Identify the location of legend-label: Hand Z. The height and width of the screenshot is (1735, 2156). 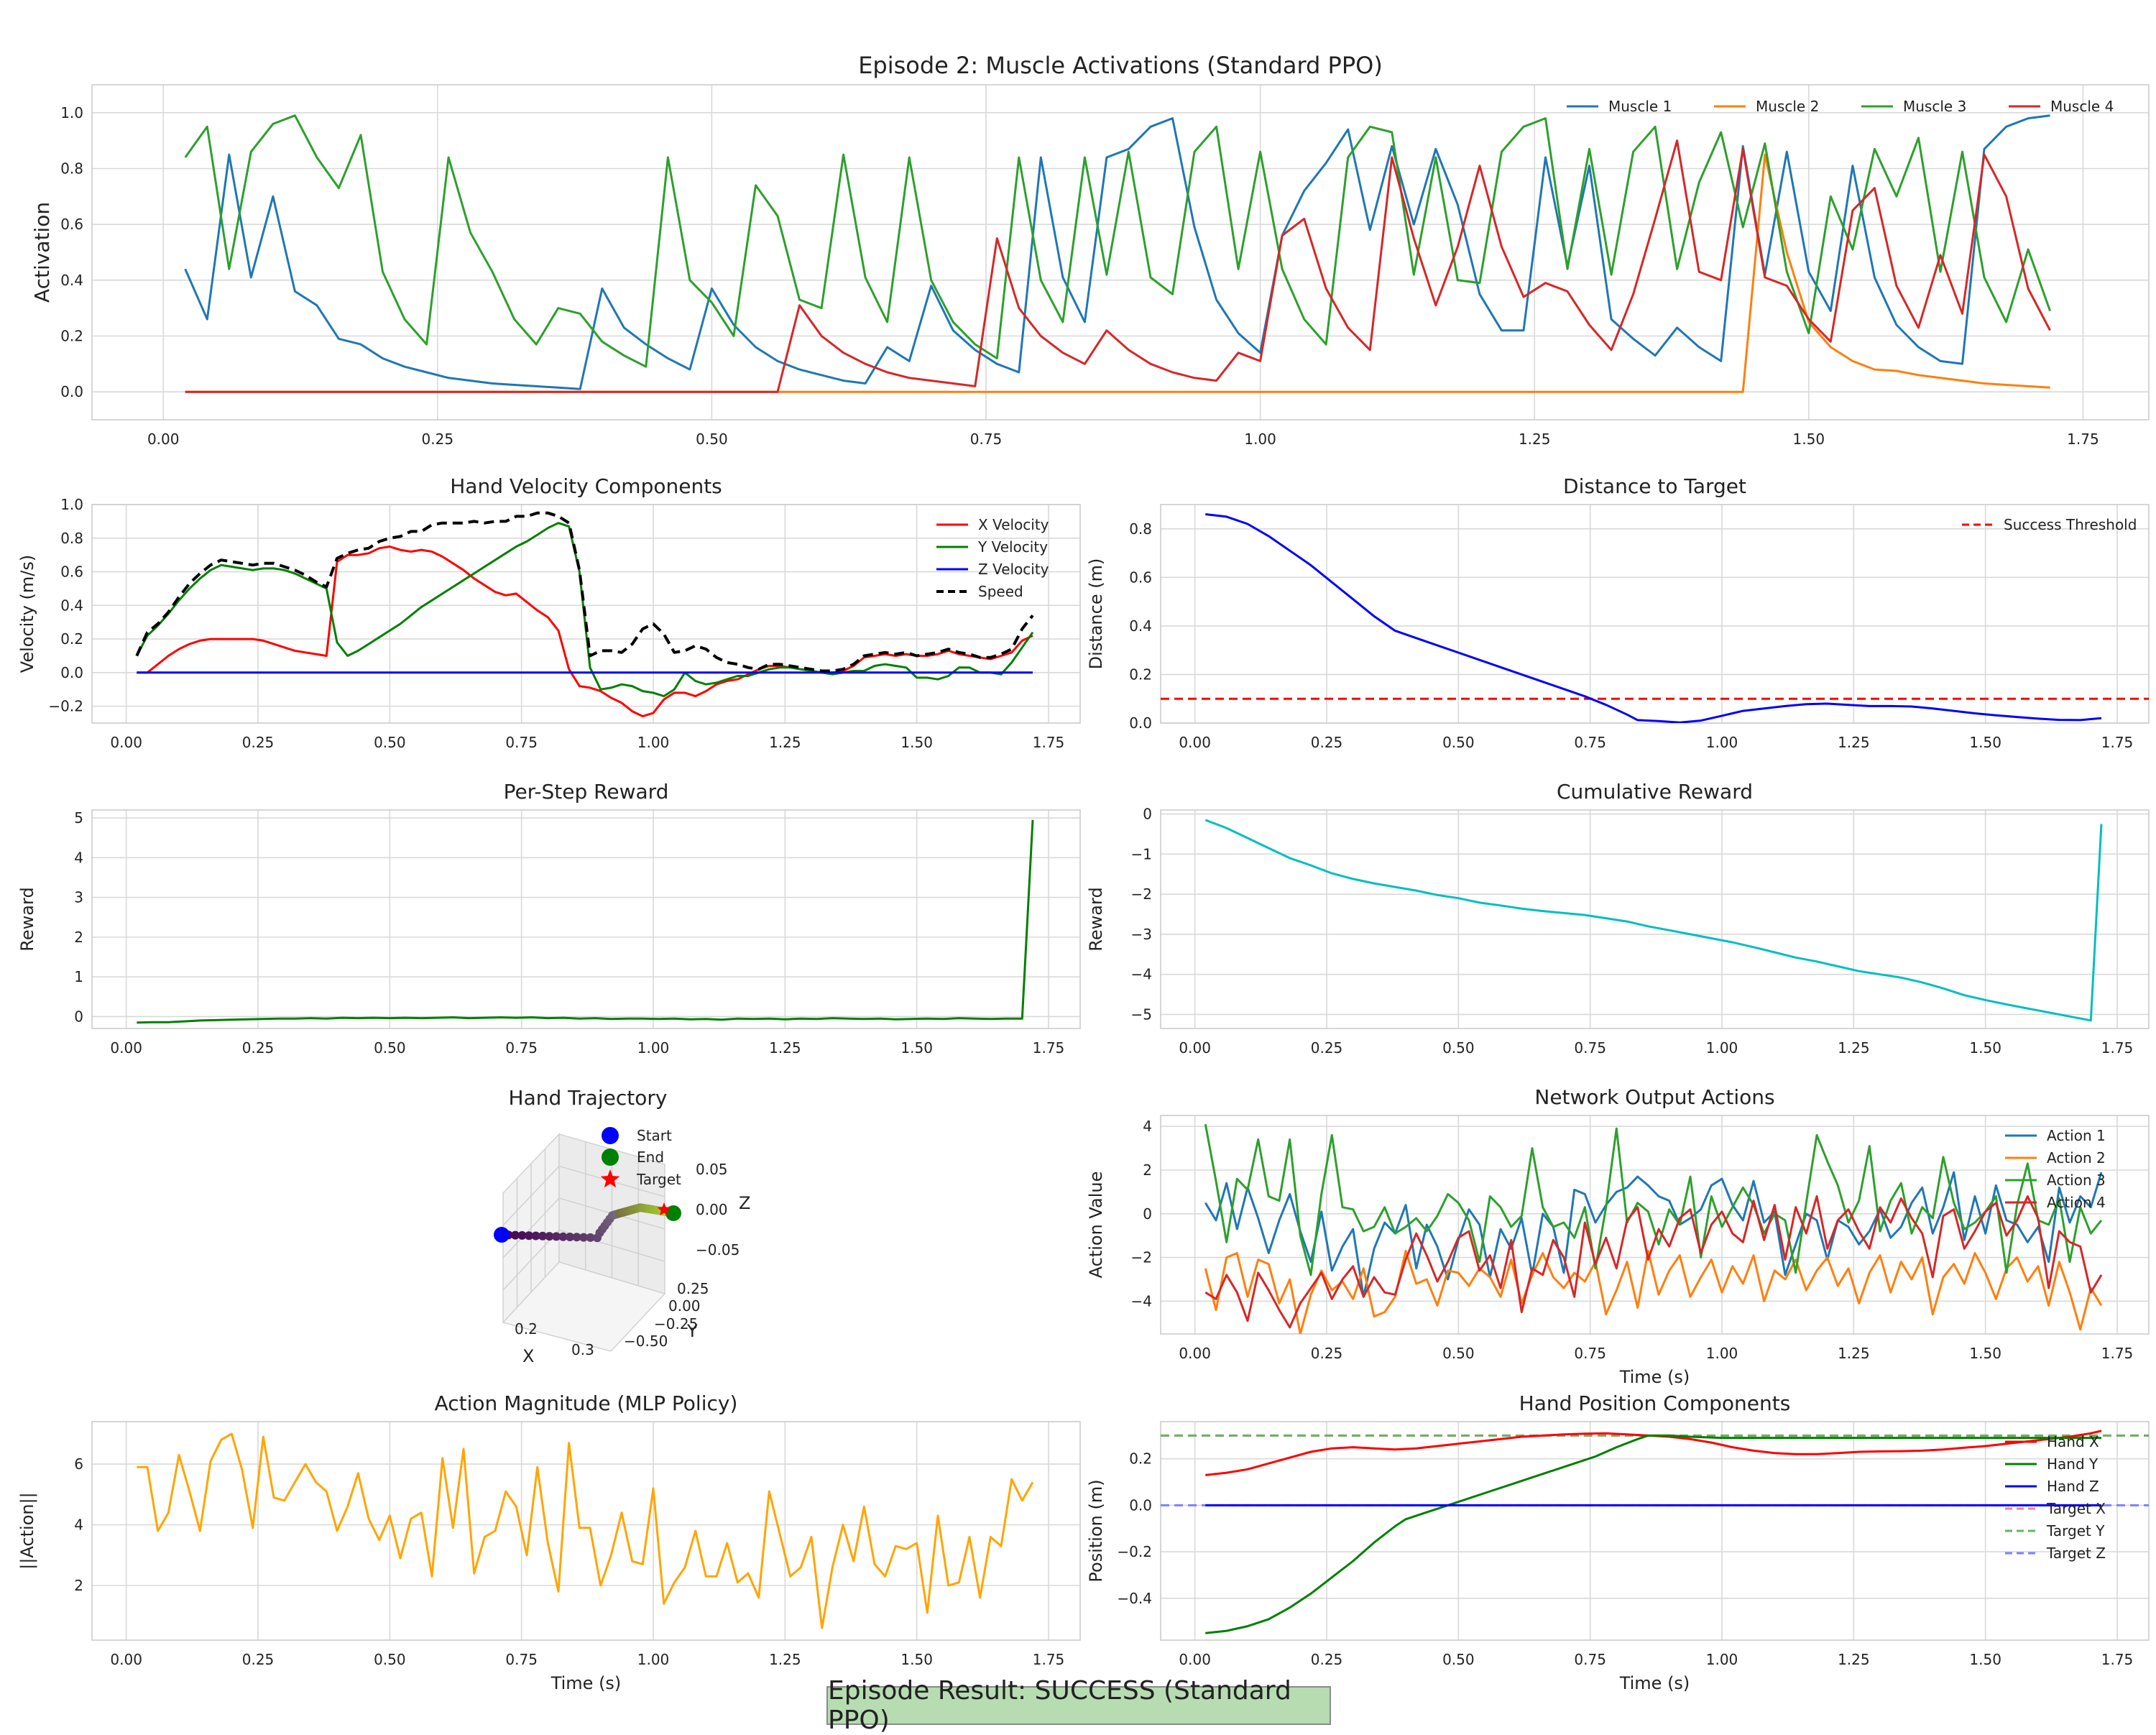
(2073, 1486).